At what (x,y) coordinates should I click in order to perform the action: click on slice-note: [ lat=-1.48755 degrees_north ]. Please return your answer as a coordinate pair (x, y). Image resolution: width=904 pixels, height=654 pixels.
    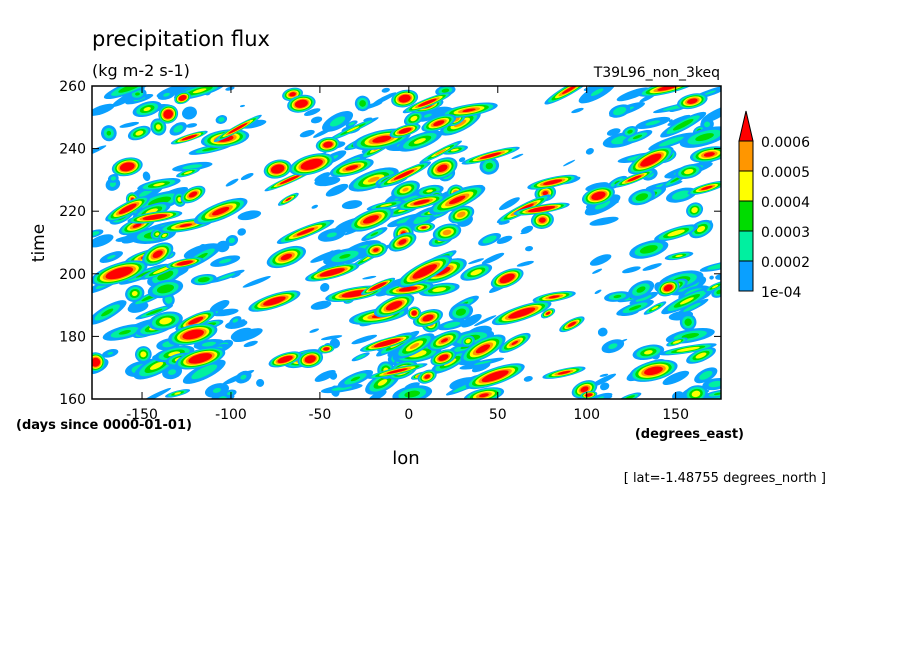
    Looking at the image, I should click on (725, 478).